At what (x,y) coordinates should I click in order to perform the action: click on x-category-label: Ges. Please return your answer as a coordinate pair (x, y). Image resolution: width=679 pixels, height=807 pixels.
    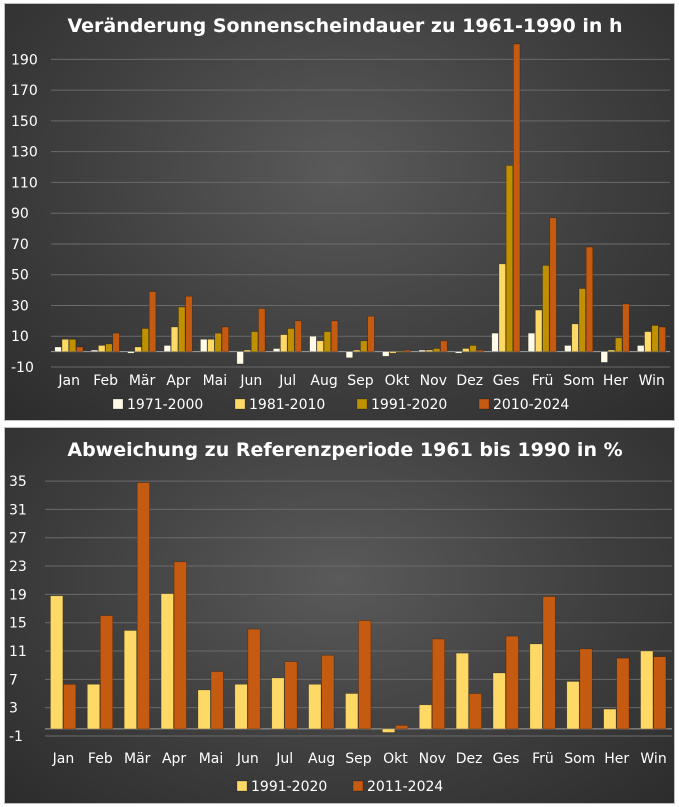
    Looking at the image, I should click on (506, 381).